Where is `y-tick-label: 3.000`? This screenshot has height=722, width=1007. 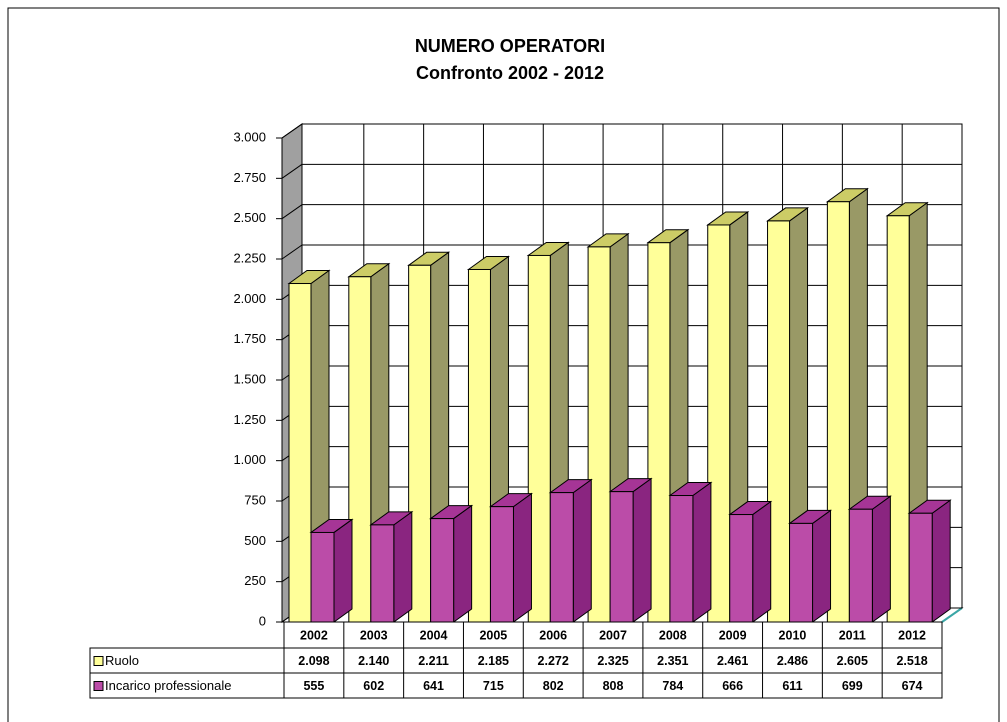 y-tick-label: 3.000 is located at coordinates (249, 136).